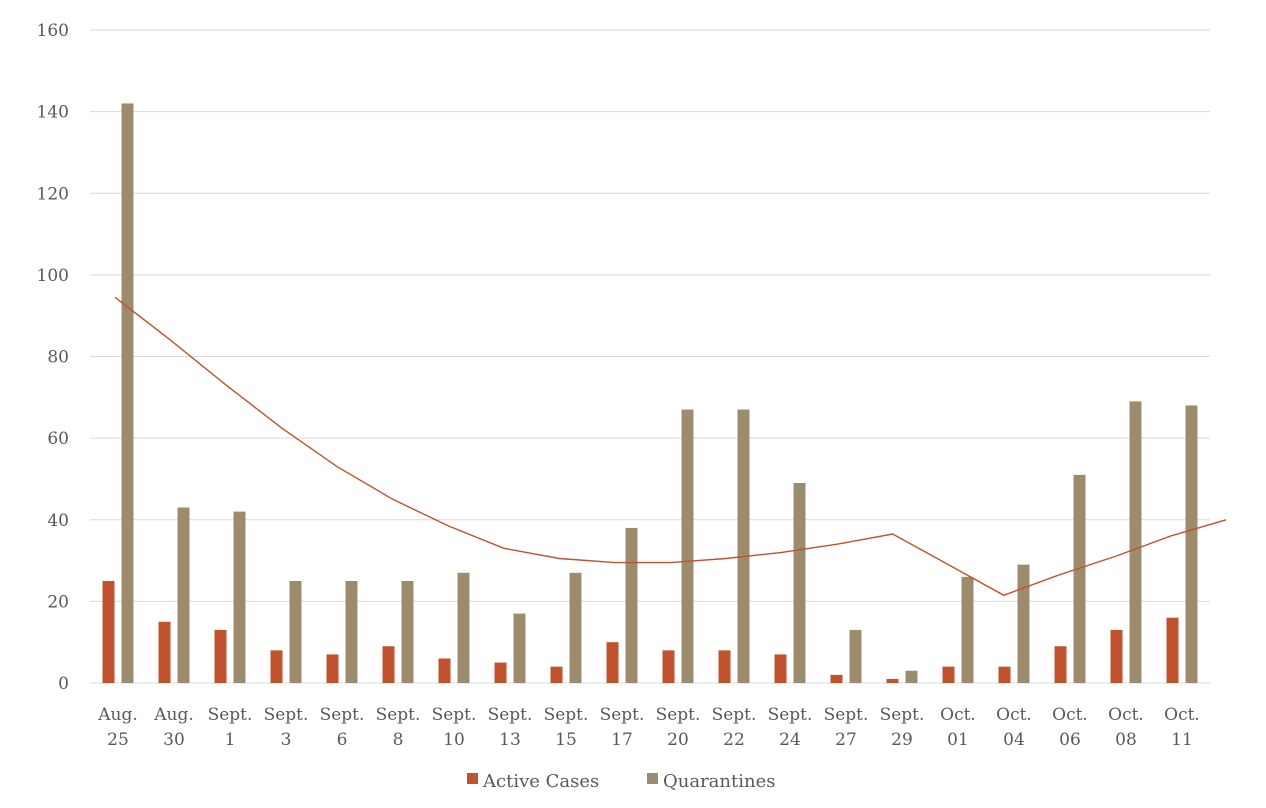 This screenshot has width=1266, height=808. What do you see at coordinates (510, 740) in the screenshot?
I see `x-tick-label: 13` at bounding box center [510, 740].